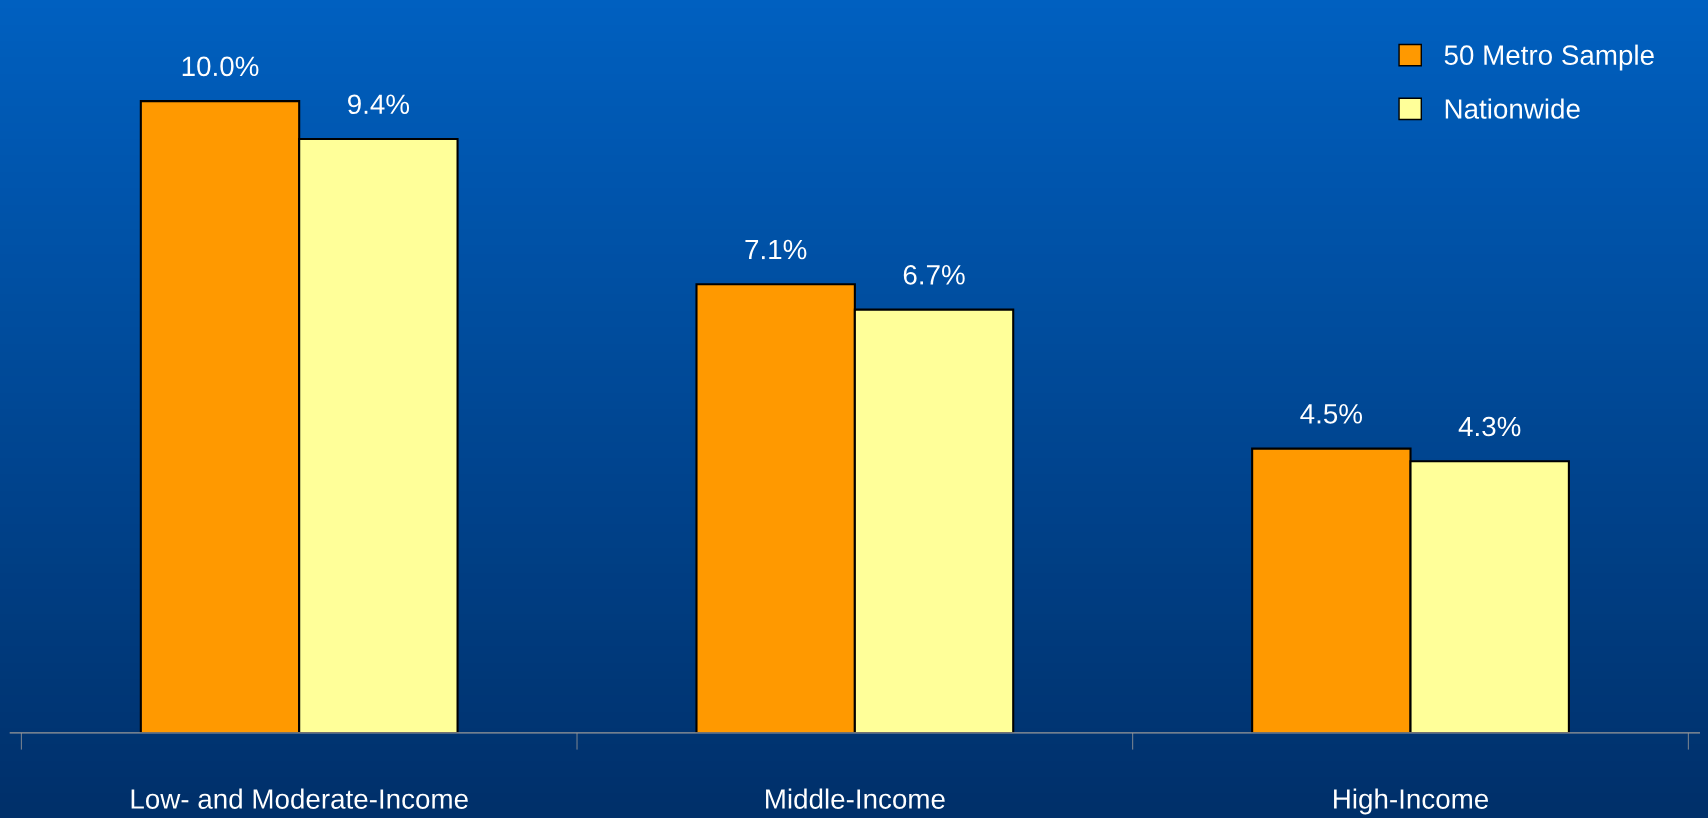  I want to click on x-tick-label: High-Income, so click(1411, 801).